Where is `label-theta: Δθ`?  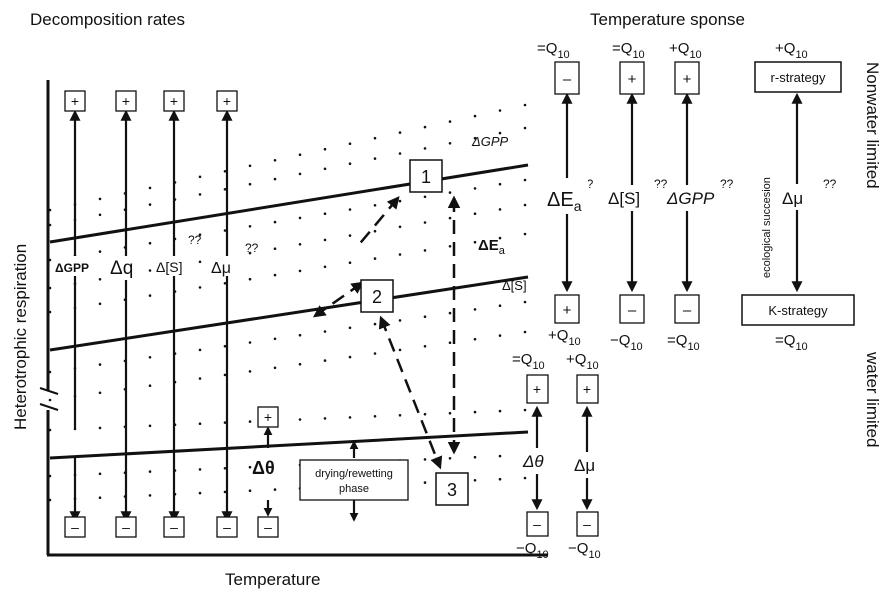
label-theta: Δθ is located at coordinates (263, 468).